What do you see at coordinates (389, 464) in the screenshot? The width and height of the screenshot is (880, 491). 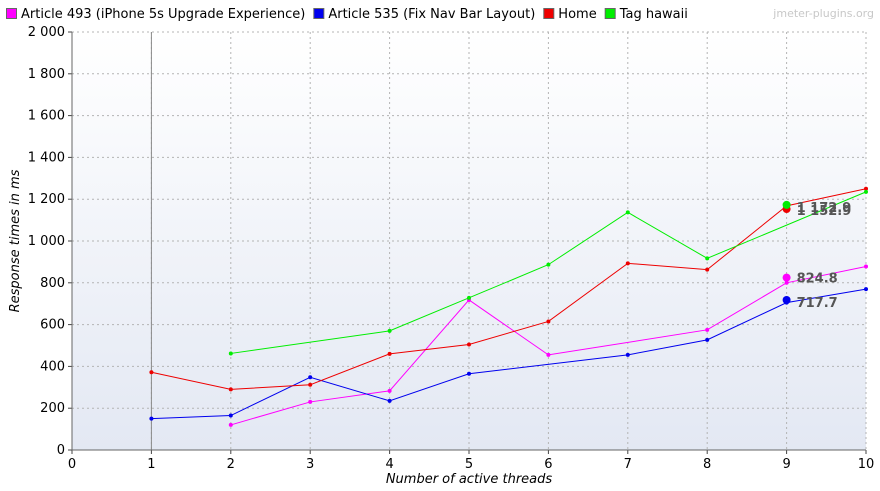 I see `x-tick-label: 4` at bounding box center [389, 464].